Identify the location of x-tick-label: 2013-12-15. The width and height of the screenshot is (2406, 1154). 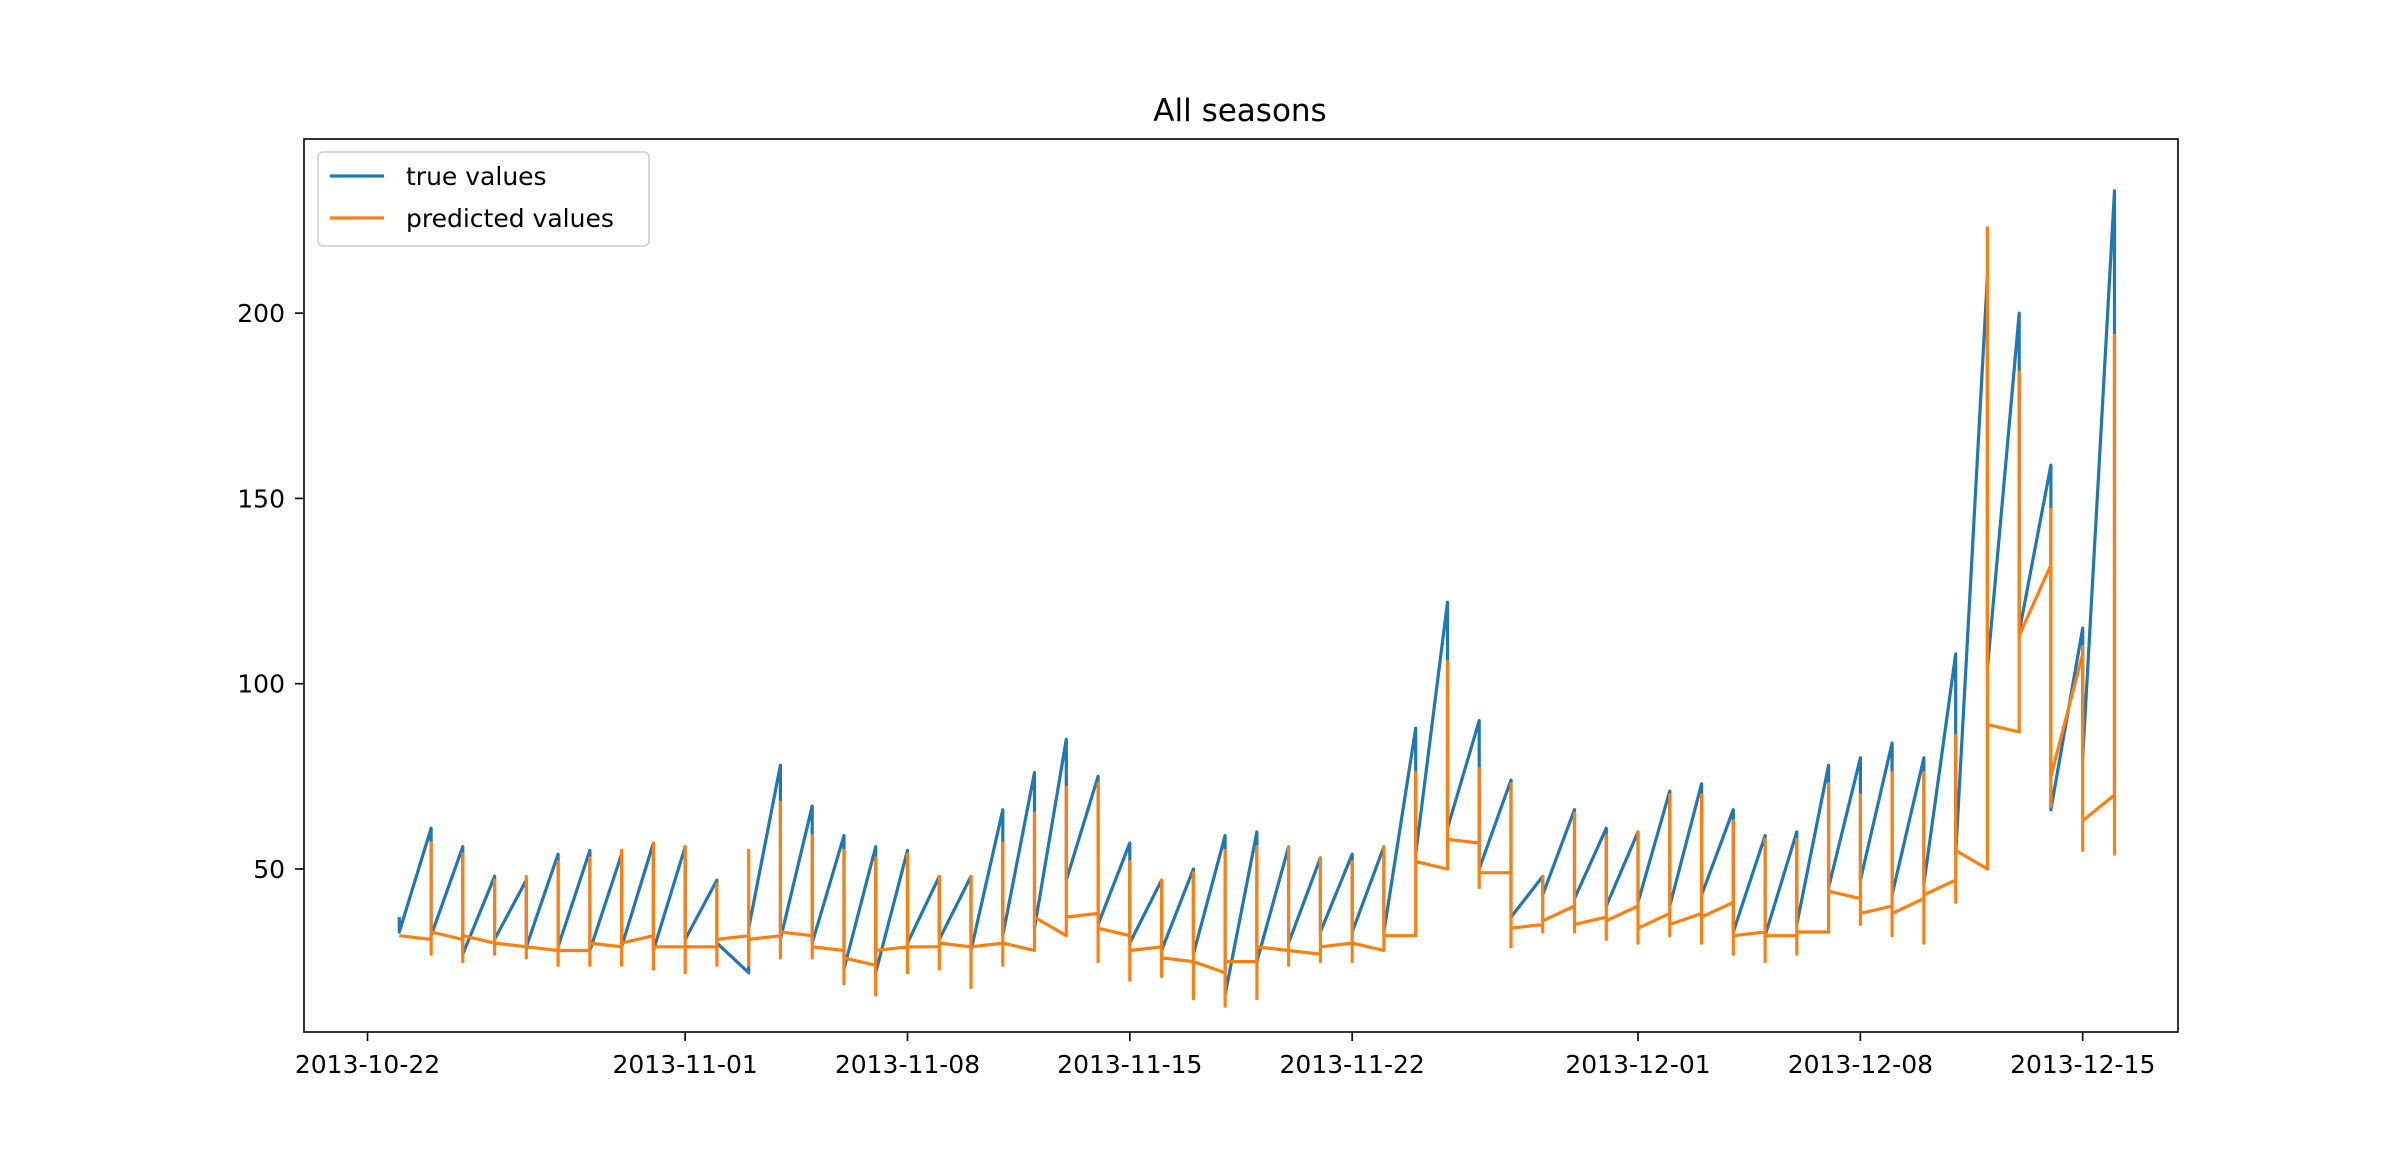
(2082, 1064).